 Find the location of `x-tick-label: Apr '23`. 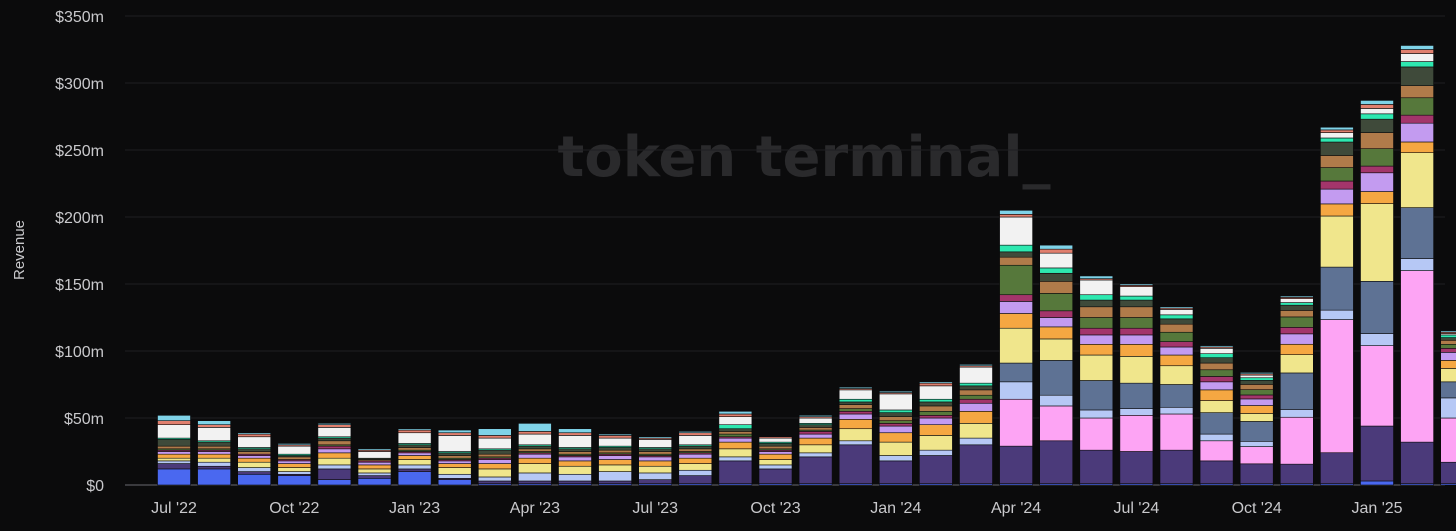

x-tick-label: Apr '23 is located at coordinates (535, 508).